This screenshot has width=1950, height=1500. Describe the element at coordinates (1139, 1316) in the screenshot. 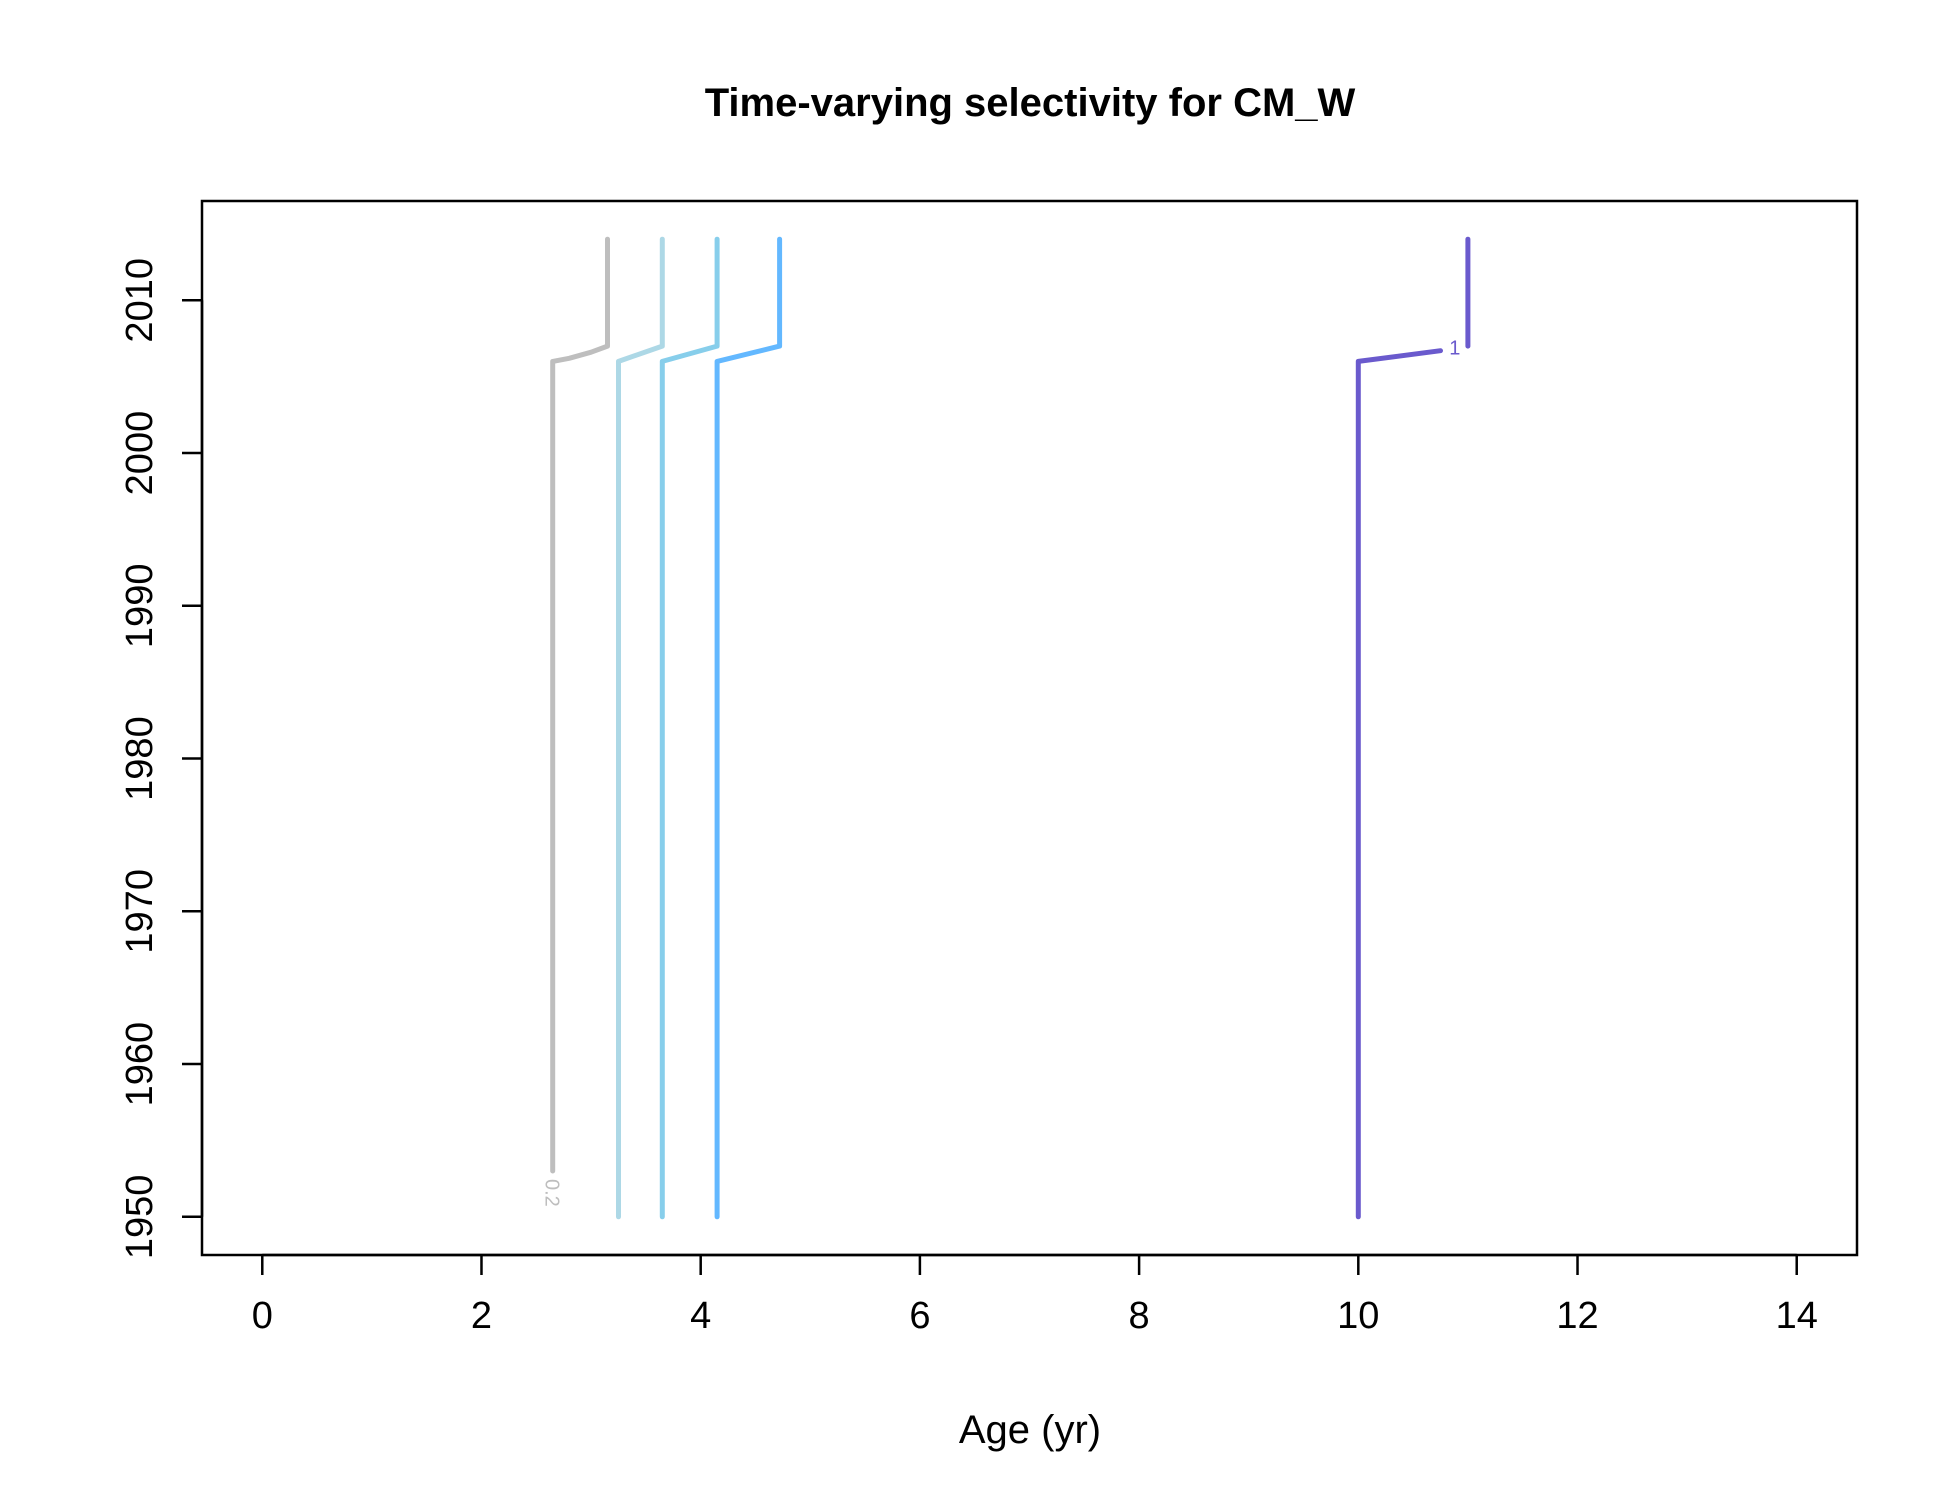

I see `x-tick-label: 8` at that location.